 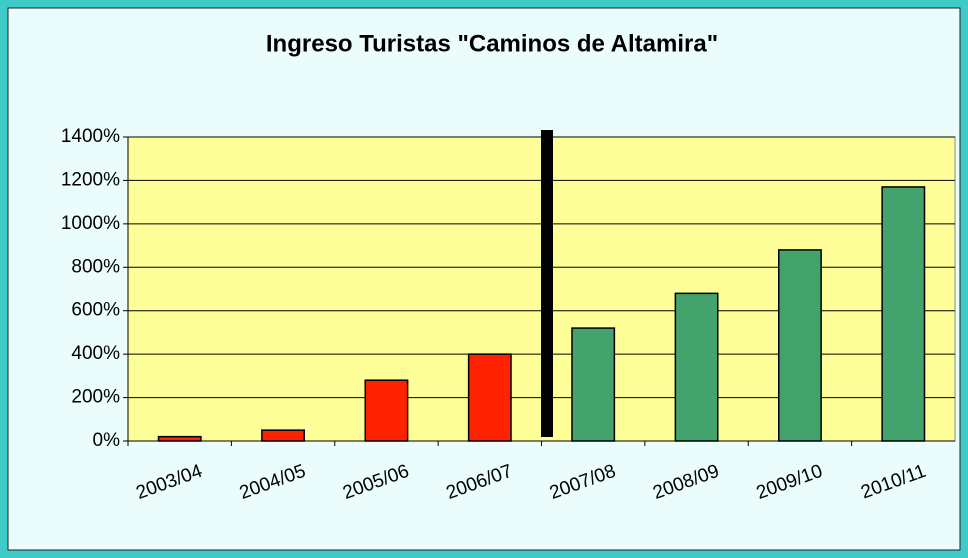 What do you see at coordinates (107, 440) in the screenshot?
I see `y-tick-label: 0%` at bounding box center [107, 440].